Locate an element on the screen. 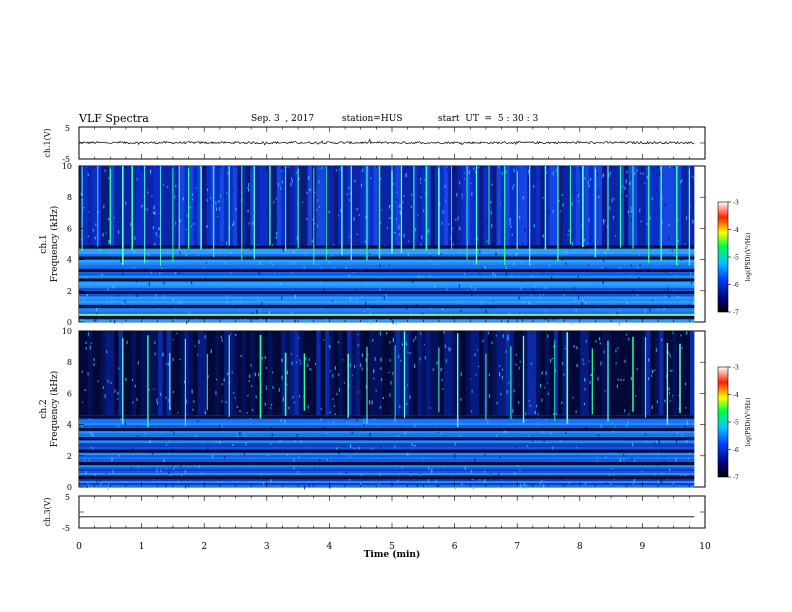 Image resolution: width=792 pixels, height=612 pixels. colorbar-ticklabel: -7 is located at coordinates (736, 478).